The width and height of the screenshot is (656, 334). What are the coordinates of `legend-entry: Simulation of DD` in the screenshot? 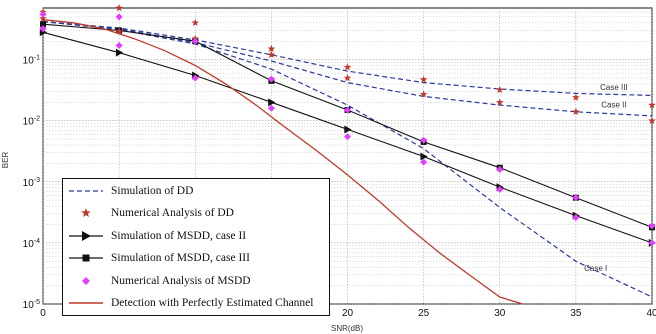 It's located at (130, 190).